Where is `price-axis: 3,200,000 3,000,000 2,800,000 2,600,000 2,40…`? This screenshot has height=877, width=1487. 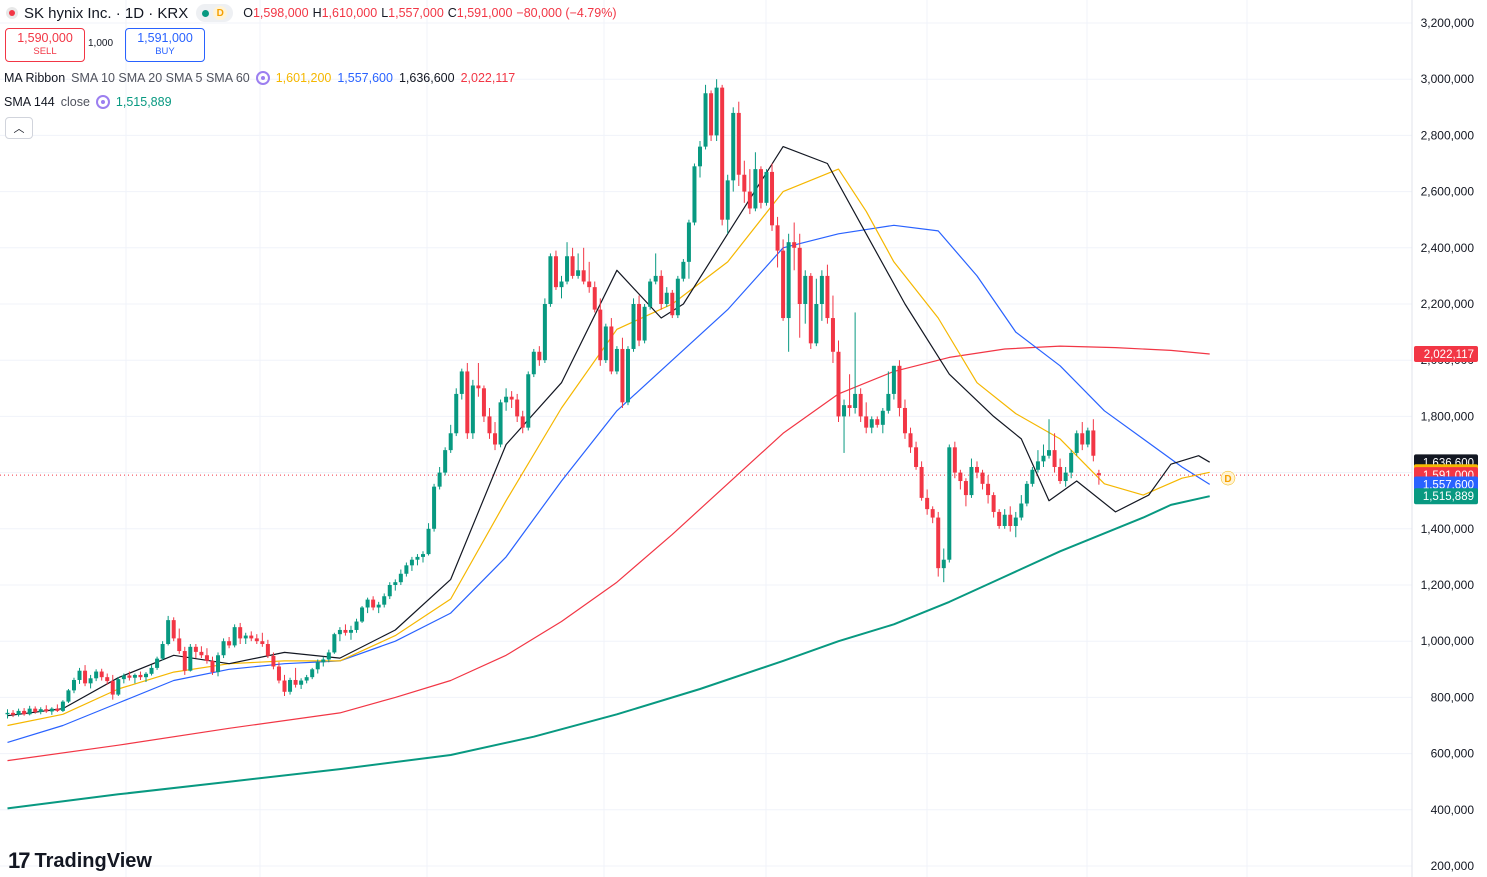 price-axis: 3,200,000 3,000,000 2,800,000 2,600,000 2,40… is located at coordinates (1443, 438).